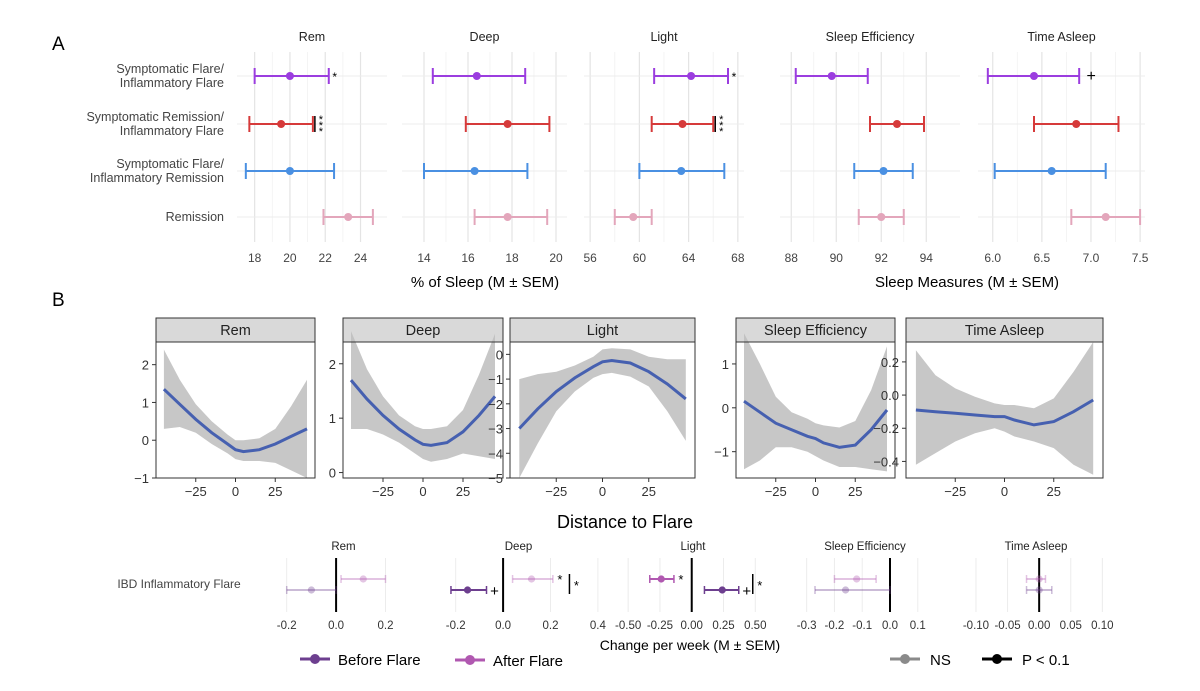 The height and width of the screenshot is (691, 1200). What do you see at coordinates (598, 626) in the screenshot?
I see `tick-label: 0.4` at bounding box center [598, 626].